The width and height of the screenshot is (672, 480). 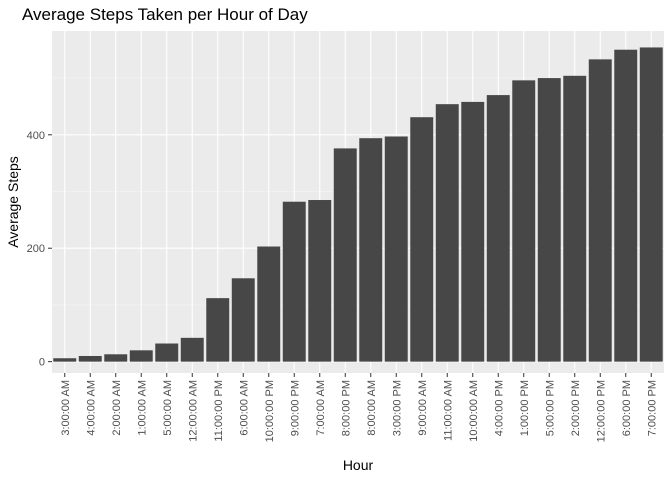 I want to click on x-tick-label: 12:00:00 AM, so click(x=193, y=411).